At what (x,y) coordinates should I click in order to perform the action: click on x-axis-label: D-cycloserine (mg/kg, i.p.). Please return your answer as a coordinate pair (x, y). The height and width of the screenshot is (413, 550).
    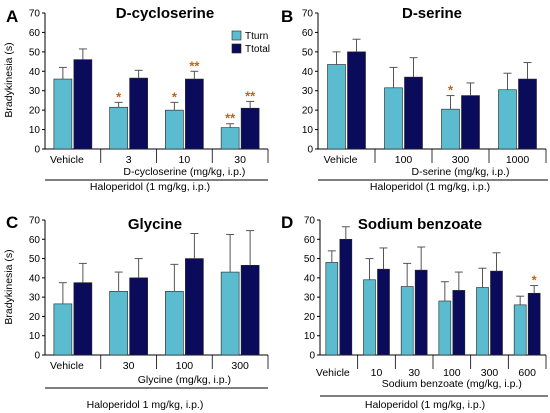
    Looking at the image, I should click on (184, 172).